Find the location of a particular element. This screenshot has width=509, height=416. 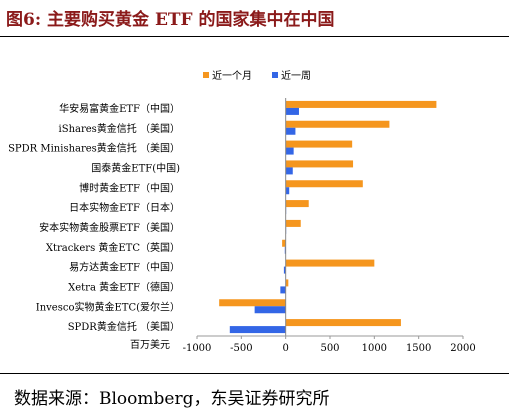

figure-title: 图6: 主要购买黄金 ETF 的国家集中在中国 is located at coordinates (170, 20).